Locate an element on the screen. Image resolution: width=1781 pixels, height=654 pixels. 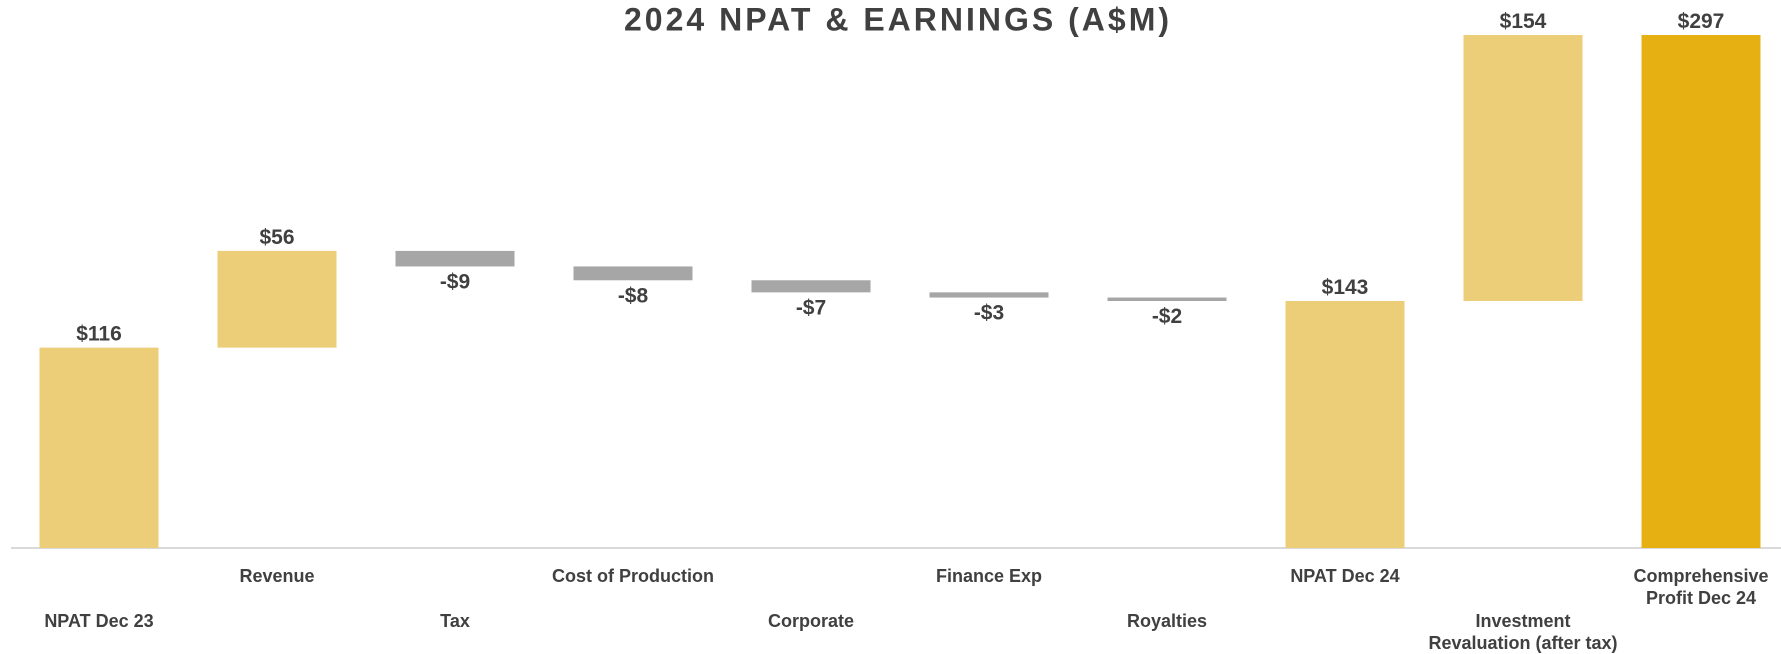
value-label: -$7 is located at coordinates (811, 307).